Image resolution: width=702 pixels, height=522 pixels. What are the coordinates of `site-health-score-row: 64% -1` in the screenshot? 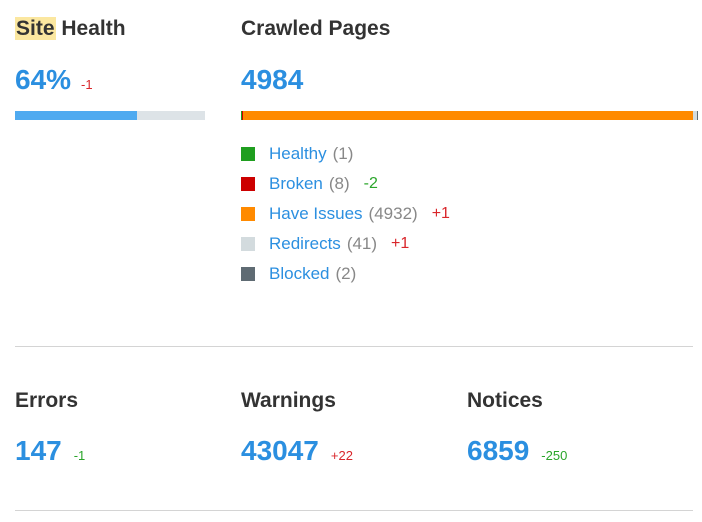 It's located at (54, 80).